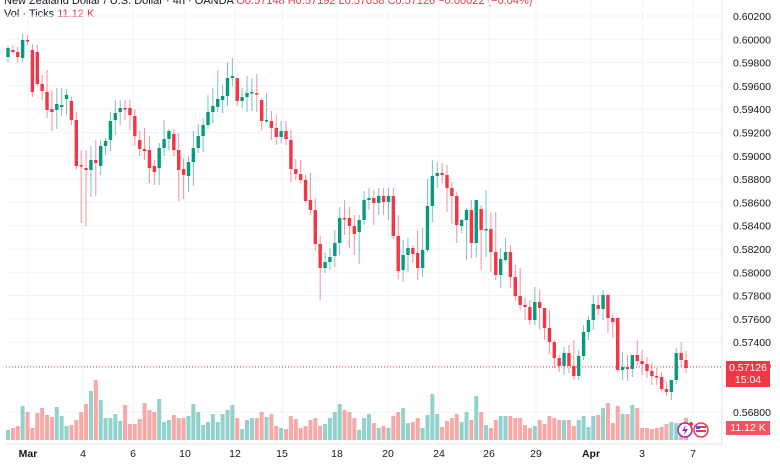 Image resolution: width=780 pixels, height=470 pixels. What do you see at coordinates (752, 273) in the screenshot?
I see `price-tick-label: 0.58000` at bounding box center [752, 273].